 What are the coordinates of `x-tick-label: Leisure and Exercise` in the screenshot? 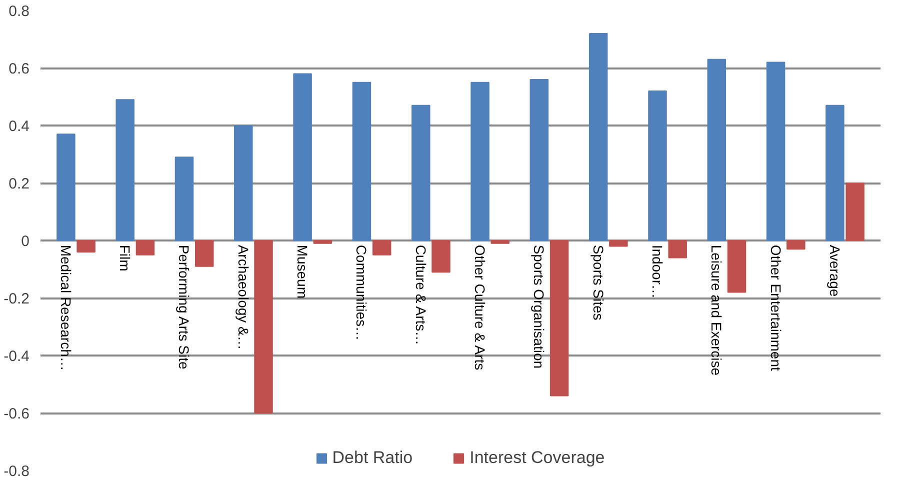 It's located at (716, 310).